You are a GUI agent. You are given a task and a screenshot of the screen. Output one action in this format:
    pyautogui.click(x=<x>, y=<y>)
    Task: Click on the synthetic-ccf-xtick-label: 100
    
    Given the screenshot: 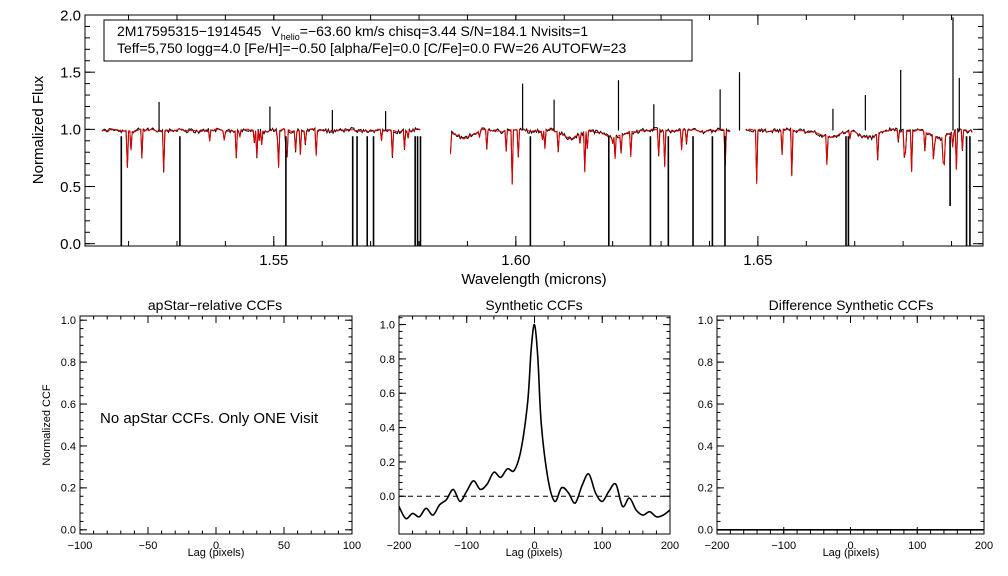 What is the action you would take?
    pyautogui.click(x=602, y=546)
    